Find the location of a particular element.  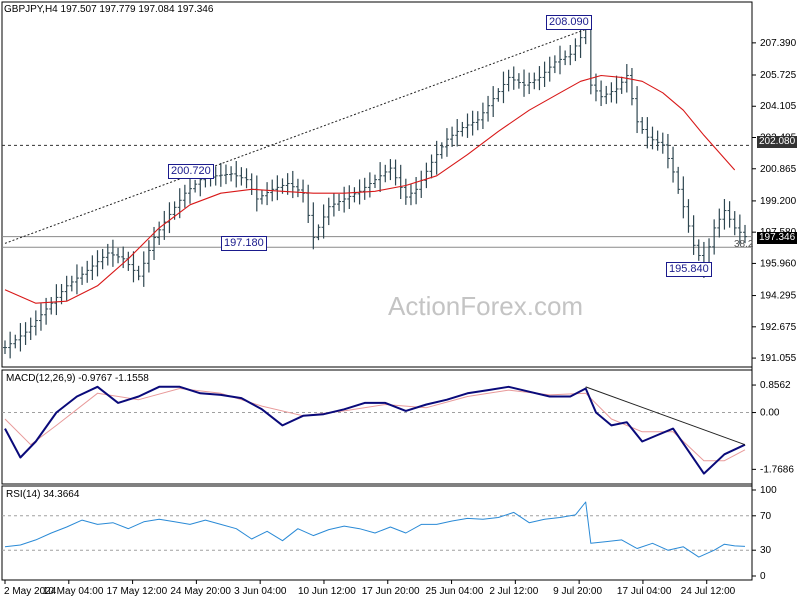

x-tick-label: 9 Jul 20:00 is located at coordinates (577, 591).